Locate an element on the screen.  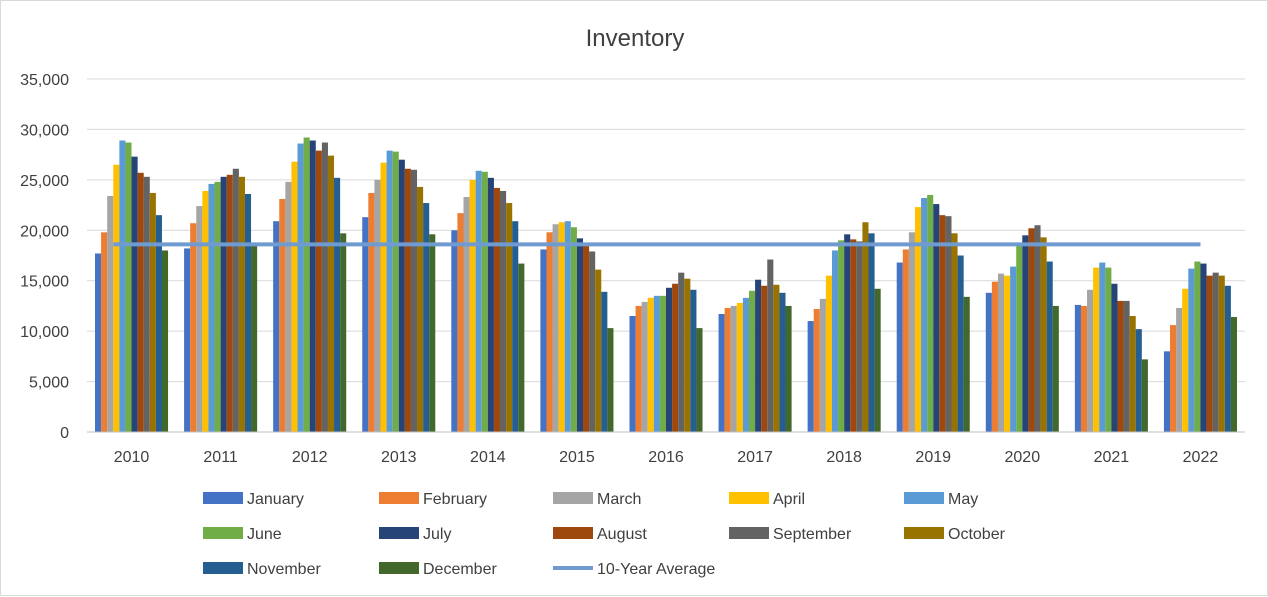
x-tick-label: 2015 is located at coordinates (577, 457).